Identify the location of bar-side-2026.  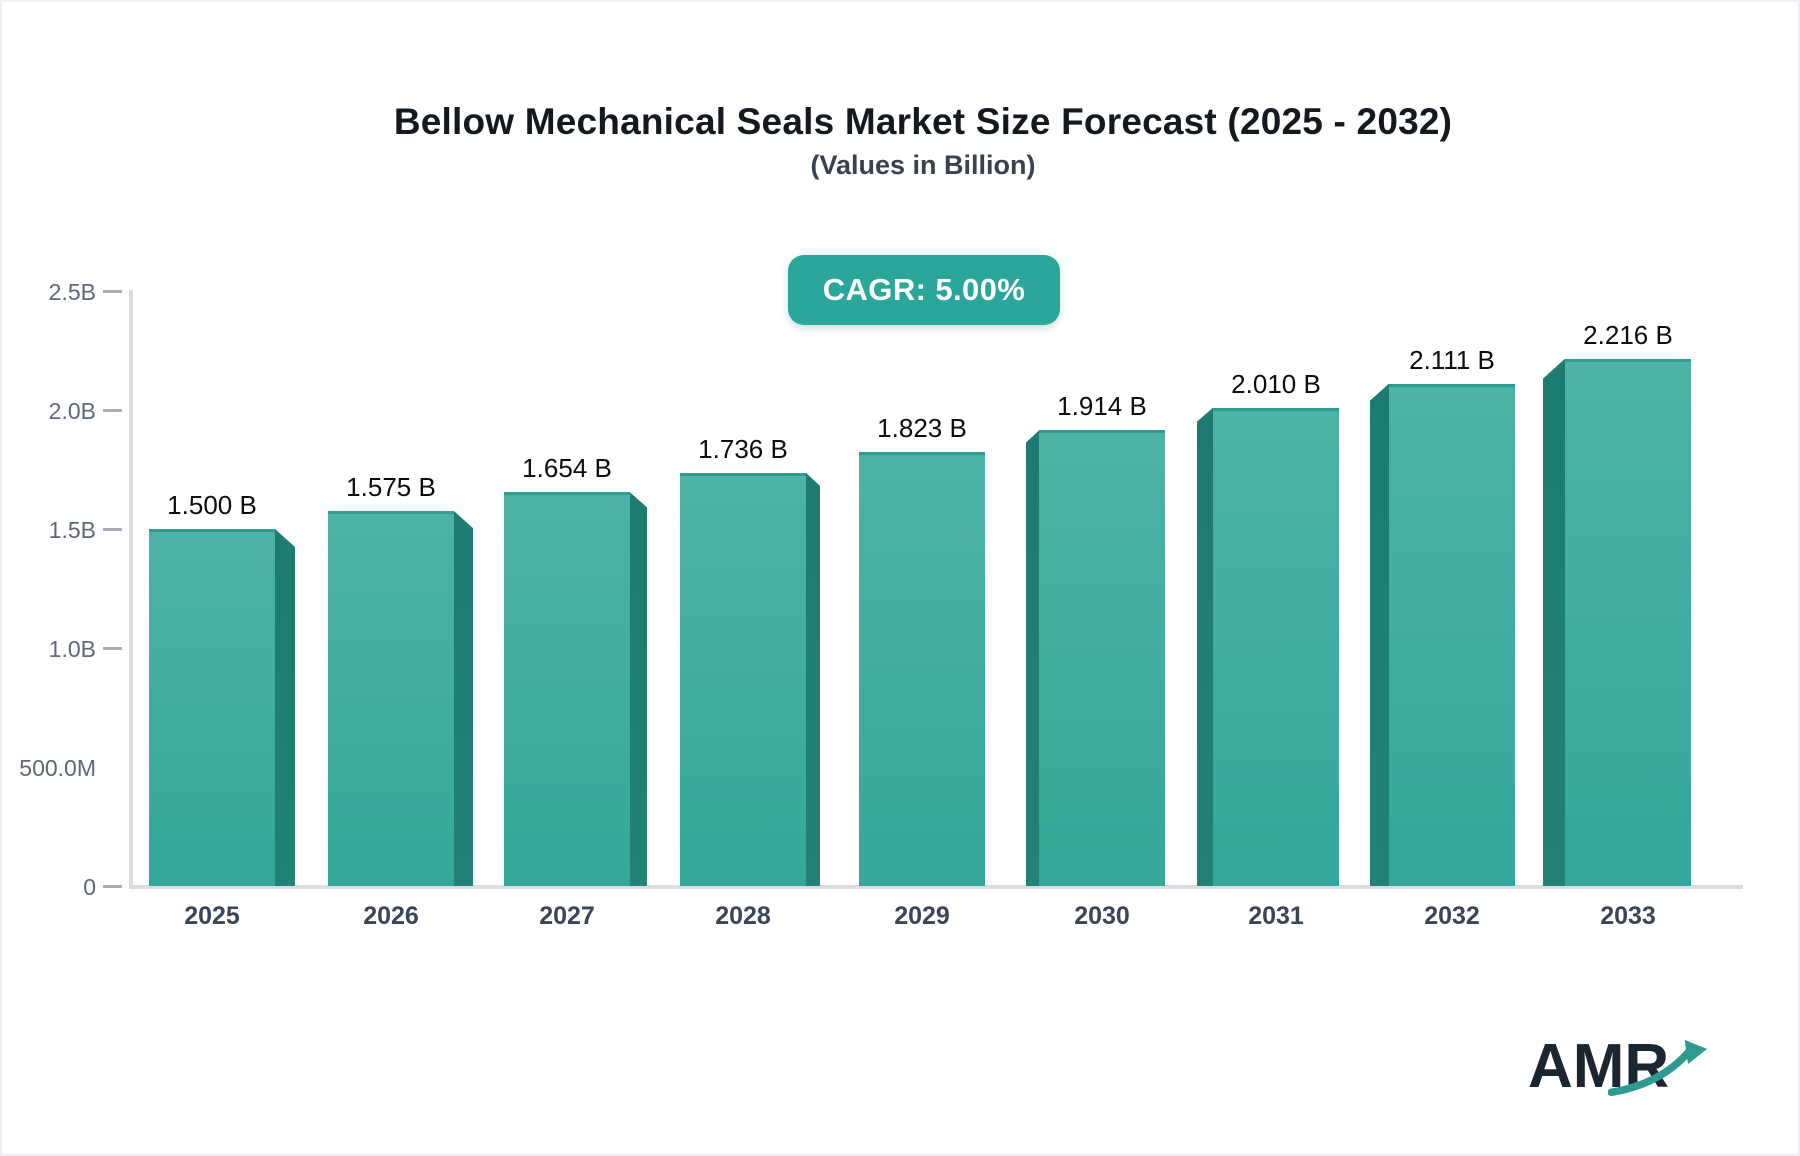
(463, 698).